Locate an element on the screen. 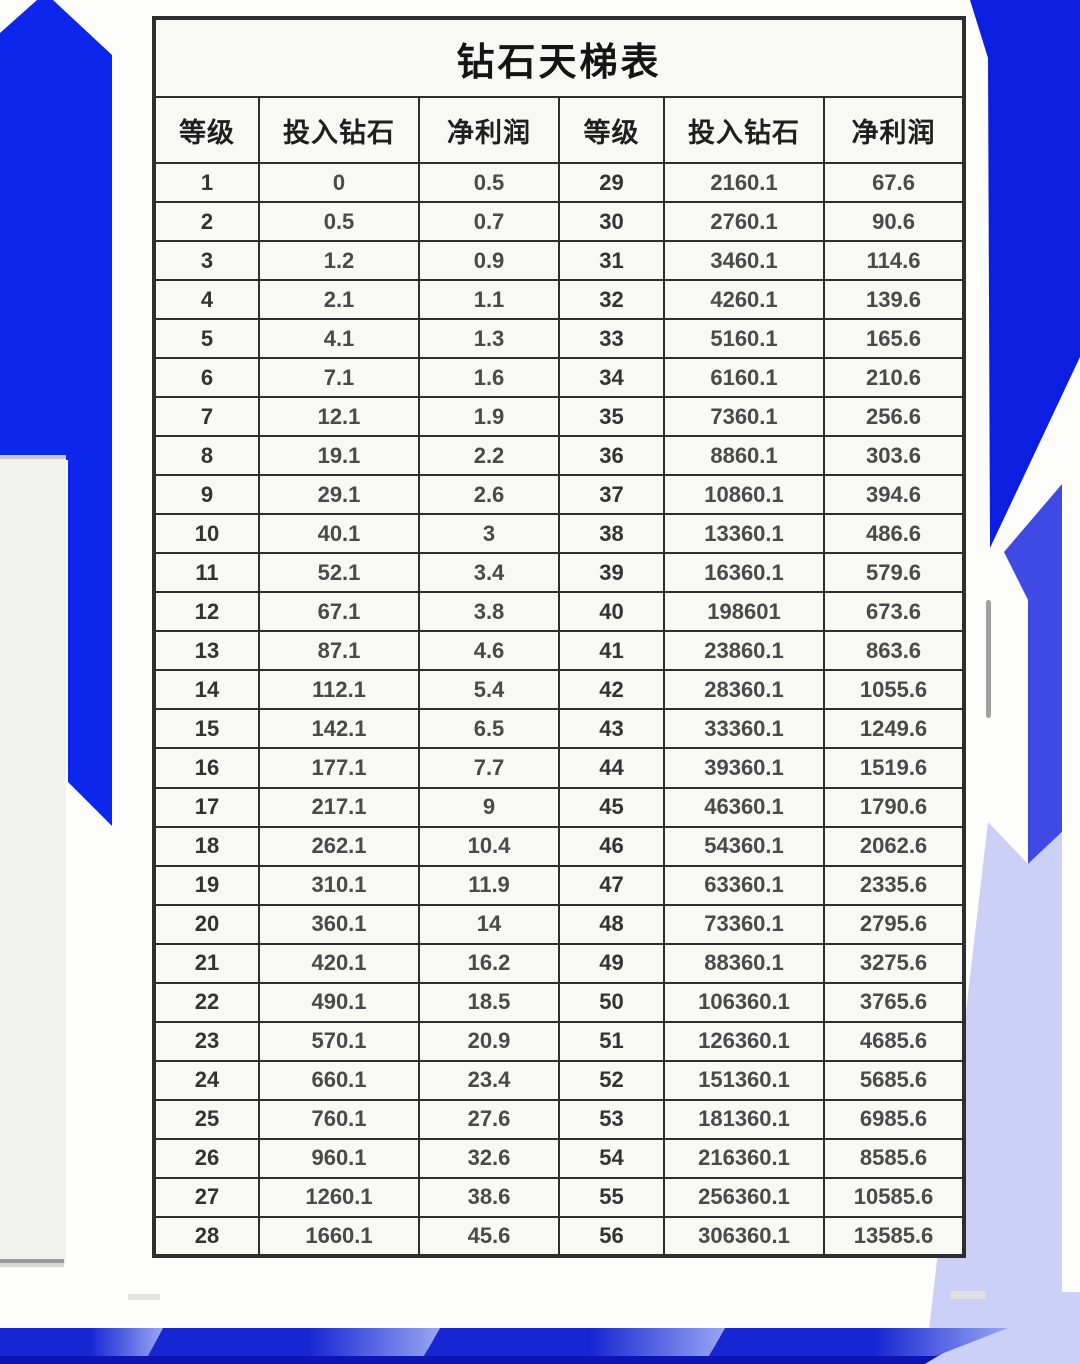 This screenshot has width=1080, height=1364. cell-profit: 3.4 is located at coordinates (489, 573).